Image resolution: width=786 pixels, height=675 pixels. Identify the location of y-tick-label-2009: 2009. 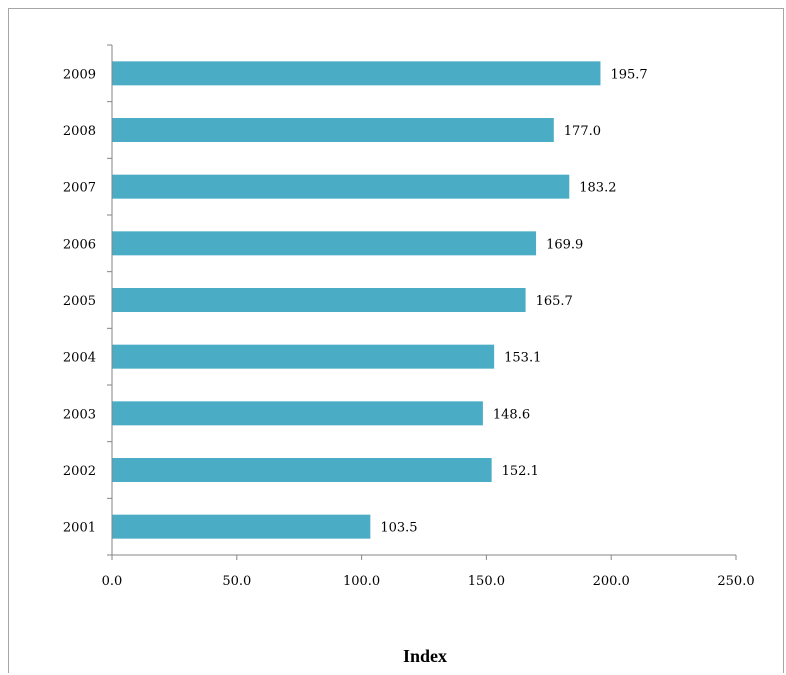
(79, 74).